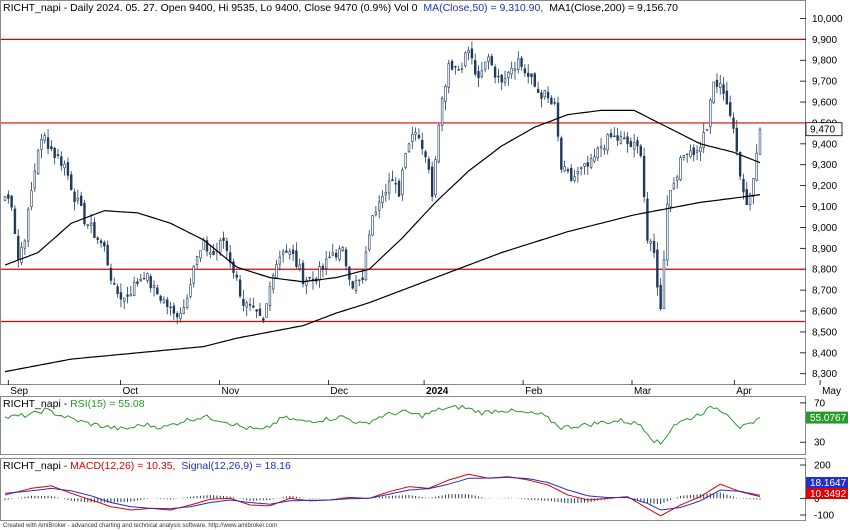  What do you see at coordinates (36, 404) in the screenshot?
I see `rsi-name-label: RICHT_napi -` at bounding box center [36, 404].